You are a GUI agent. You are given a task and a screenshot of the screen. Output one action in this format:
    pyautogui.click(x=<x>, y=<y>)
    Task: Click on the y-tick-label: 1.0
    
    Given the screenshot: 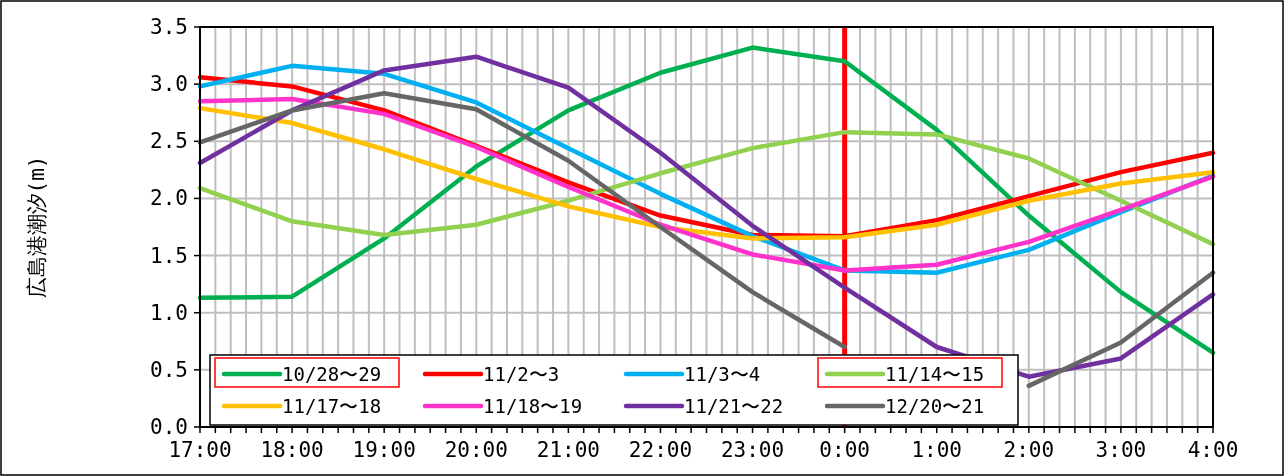 What is the action you would take?
    pyautogui.click(x=169, y=312)
    